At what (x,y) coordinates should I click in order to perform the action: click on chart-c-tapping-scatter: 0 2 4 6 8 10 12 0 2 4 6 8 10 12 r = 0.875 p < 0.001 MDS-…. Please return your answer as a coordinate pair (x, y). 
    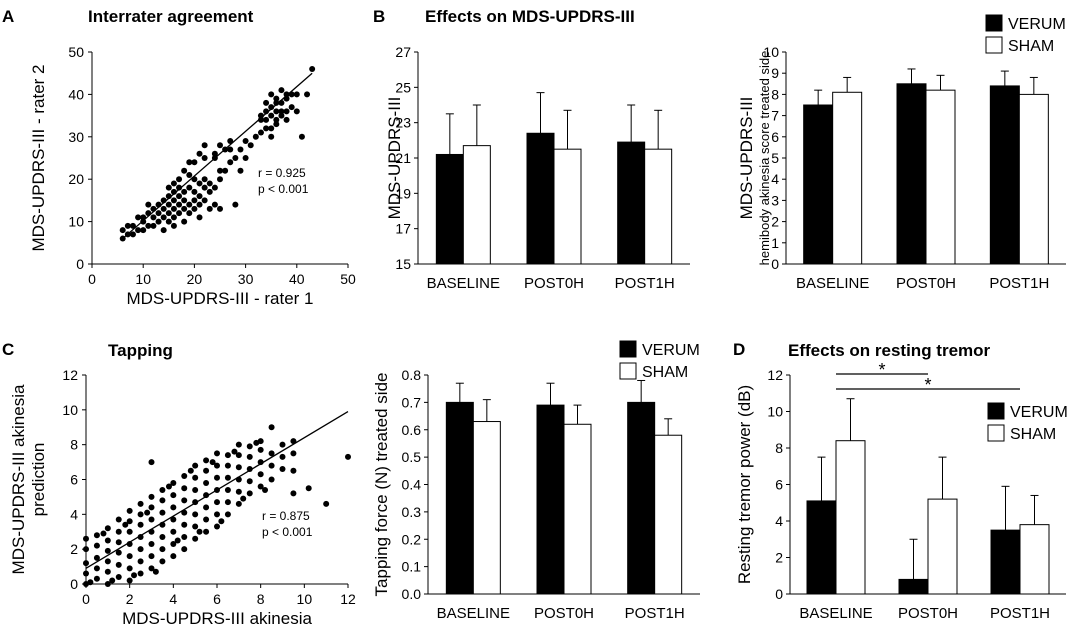
    Looking at the image, I should click on (182, 497).